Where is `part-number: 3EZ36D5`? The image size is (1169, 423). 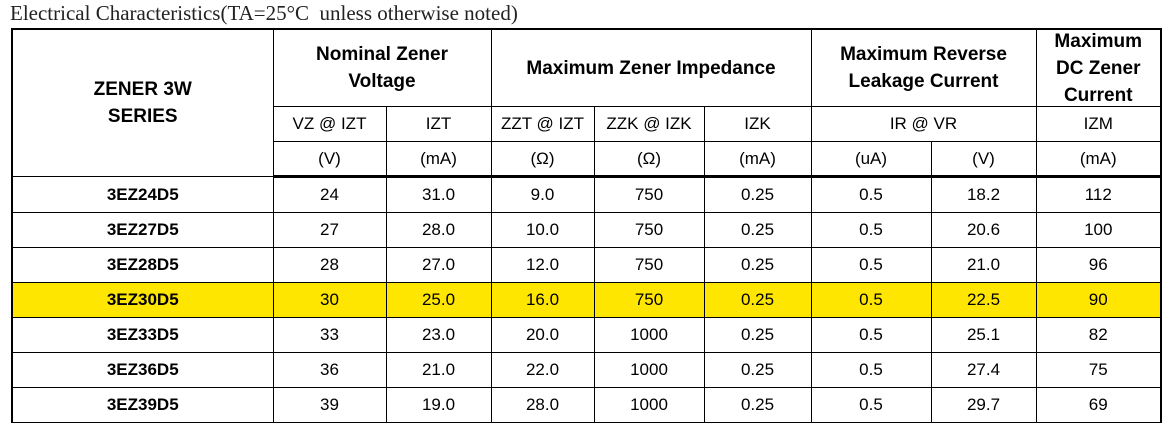
part-number: 3EZ36D5 is located at coordinates (142, 370).